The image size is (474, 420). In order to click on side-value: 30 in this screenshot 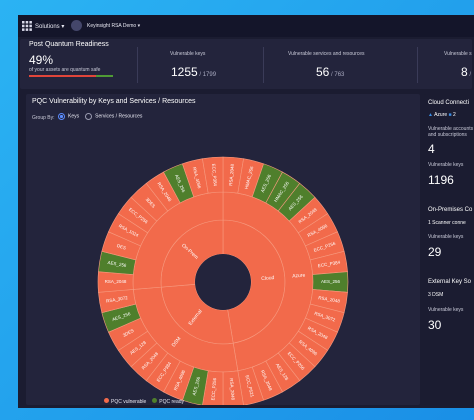, I will do `click(435, 325)`.